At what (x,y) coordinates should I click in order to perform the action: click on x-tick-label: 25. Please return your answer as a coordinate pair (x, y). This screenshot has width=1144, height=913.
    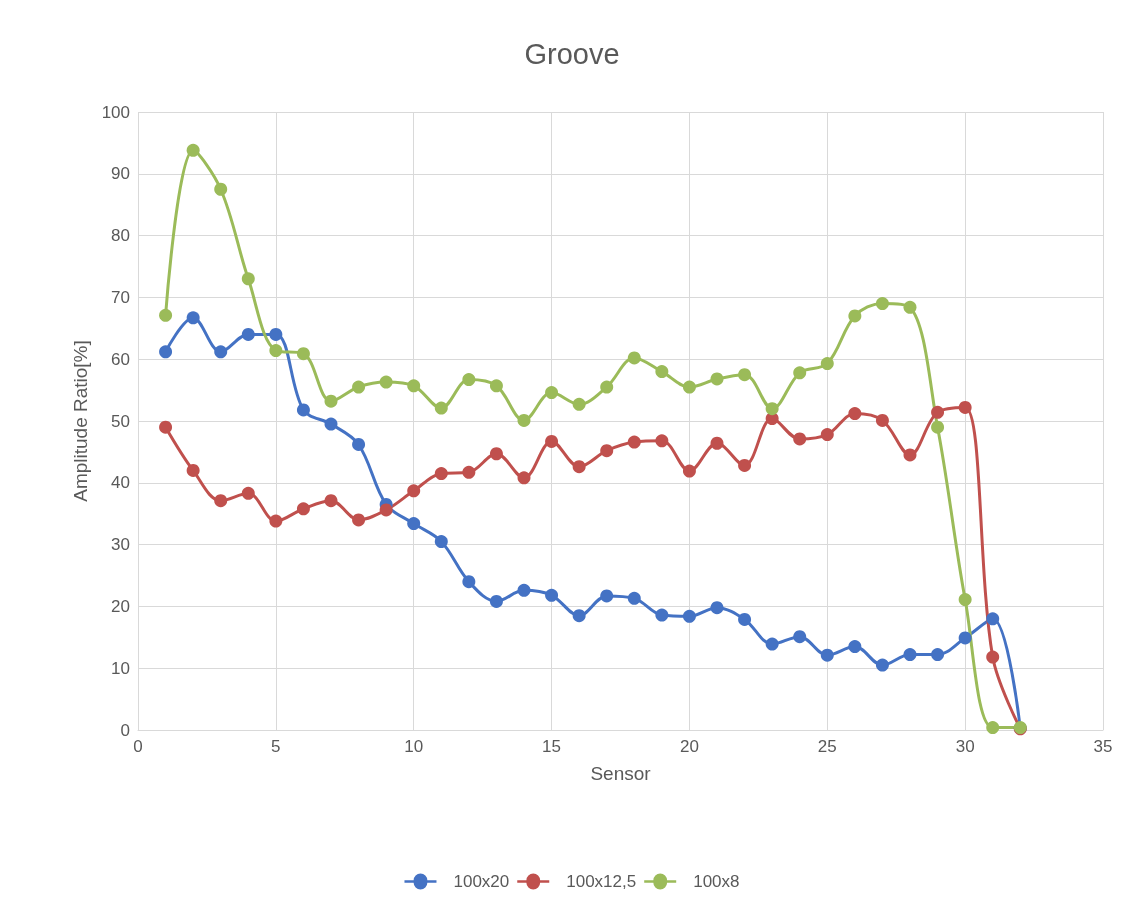
    Looking at the image, I should click on (827, 746).